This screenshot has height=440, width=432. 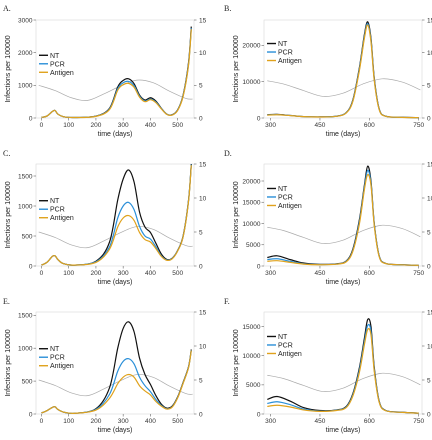 What do you see at coordinates (227, 301) in the screenshot?
I see `panel-label: F.` at bounding box center [227, 301].